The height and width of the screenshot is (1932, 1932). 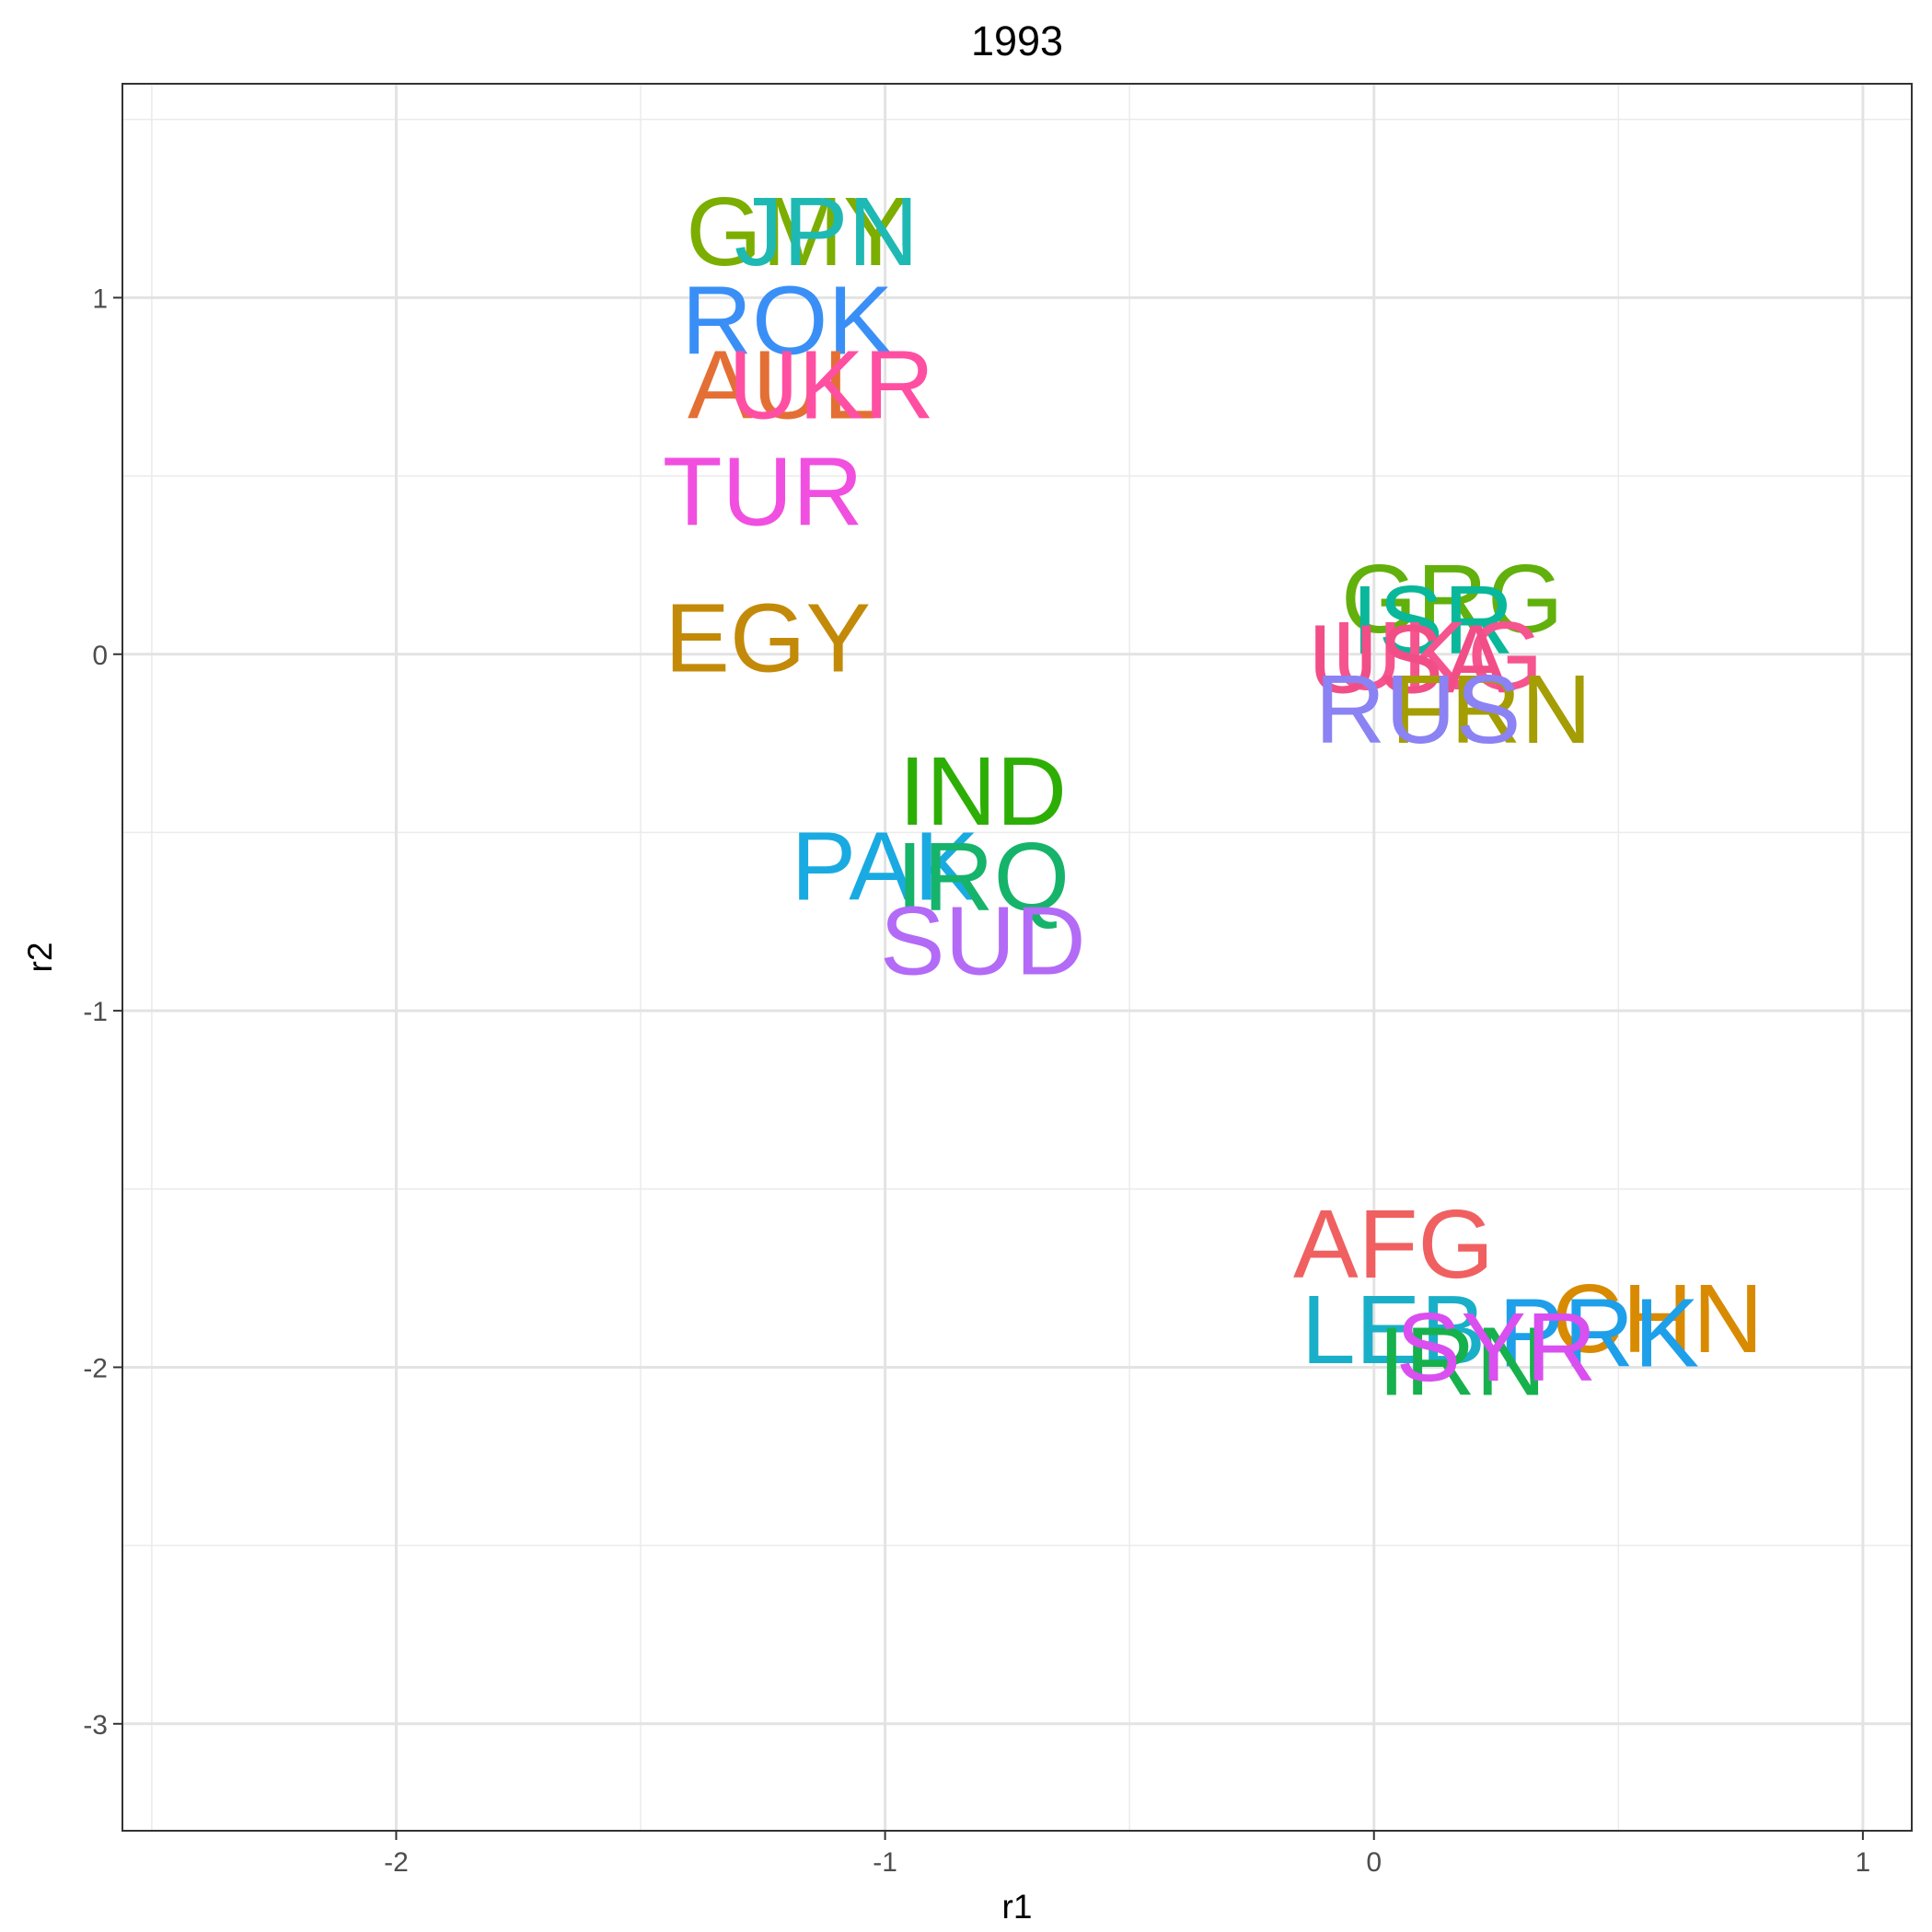 What do you see at coordinates (96, 1726) in the screenshot?
I see `y-tick-label: -3` at bounding box center [96, 1726].